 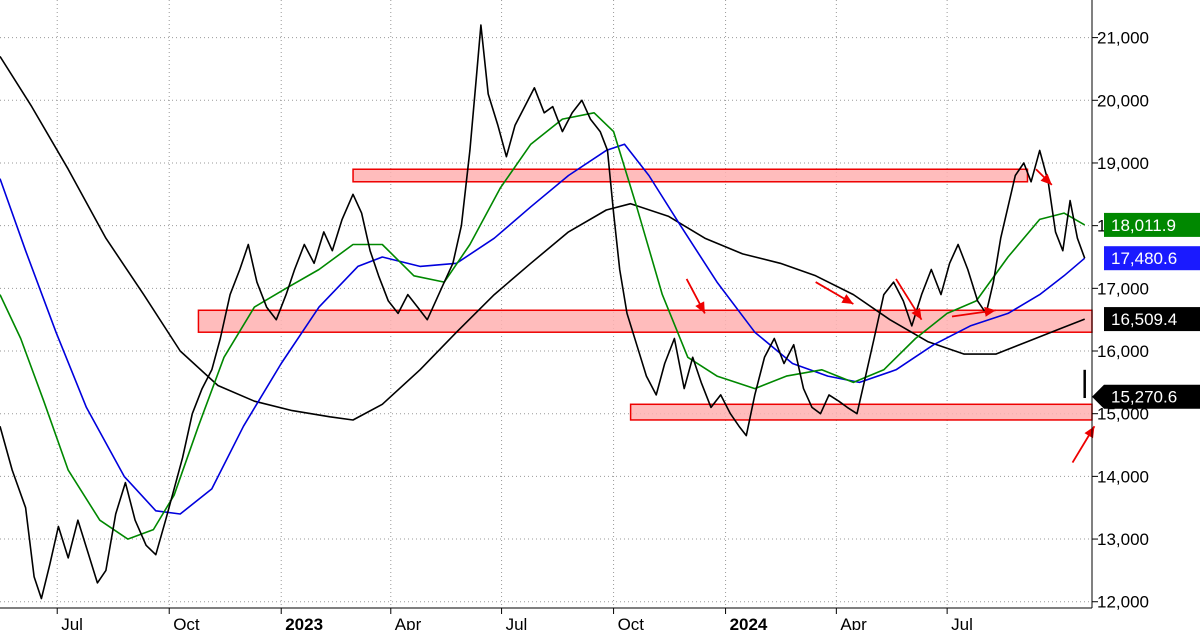 I want to click on y-tick-label: 15,000, so click(x=1123, y=414).